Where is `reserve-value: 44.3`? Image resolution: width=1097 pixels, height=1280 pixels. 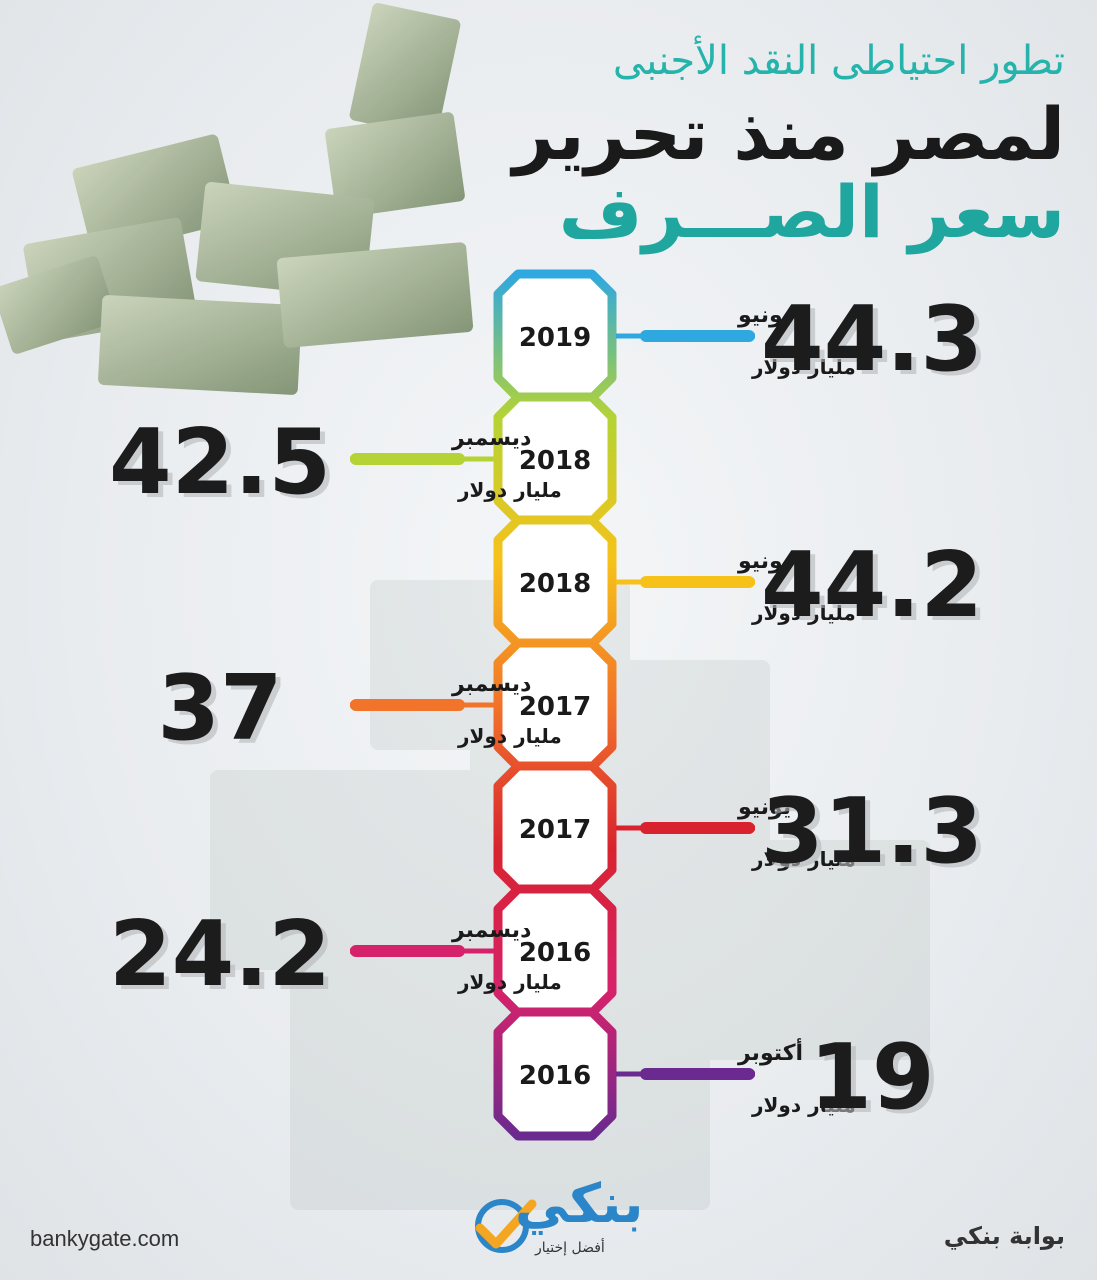
reserve-value: 44.3 is located at coordinates (872, 339).